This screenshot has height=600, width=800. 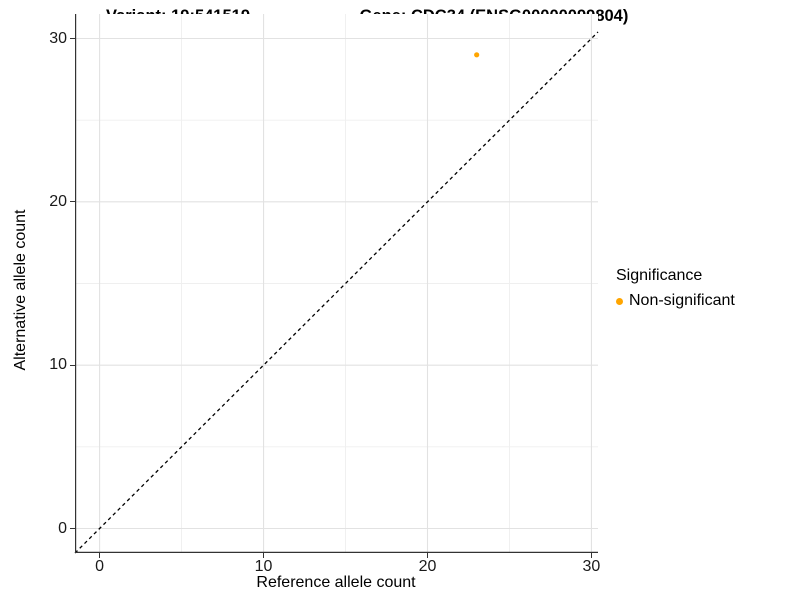 I want to click on x-tick-label: 10, so click(x=263, y=566).